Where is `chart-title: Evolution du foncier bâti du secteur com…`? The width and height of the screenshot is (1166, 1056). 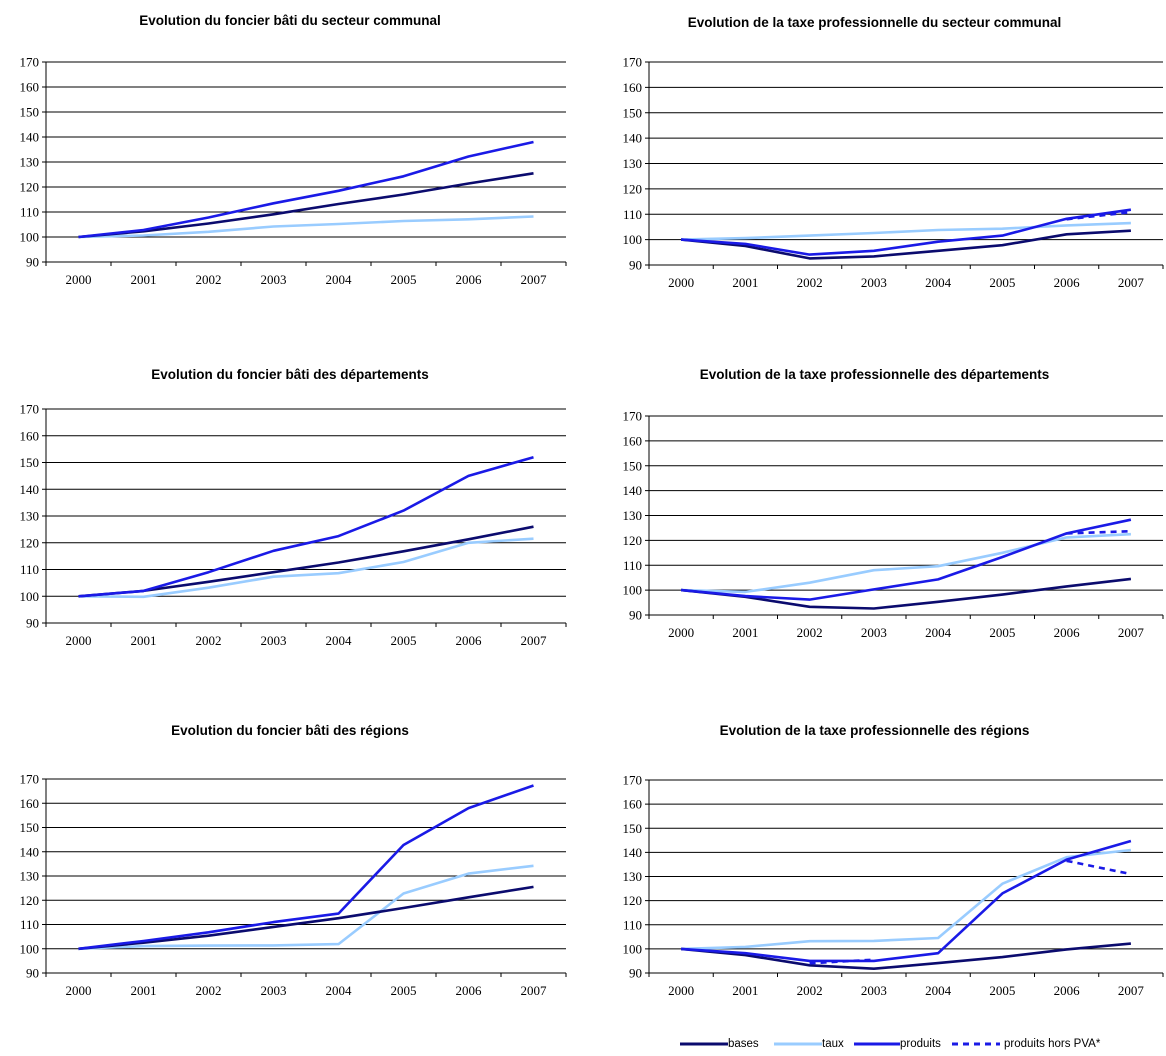 chart-title: Evolution du foncier bâti du secteur com… is located at coordinates (290, 20).